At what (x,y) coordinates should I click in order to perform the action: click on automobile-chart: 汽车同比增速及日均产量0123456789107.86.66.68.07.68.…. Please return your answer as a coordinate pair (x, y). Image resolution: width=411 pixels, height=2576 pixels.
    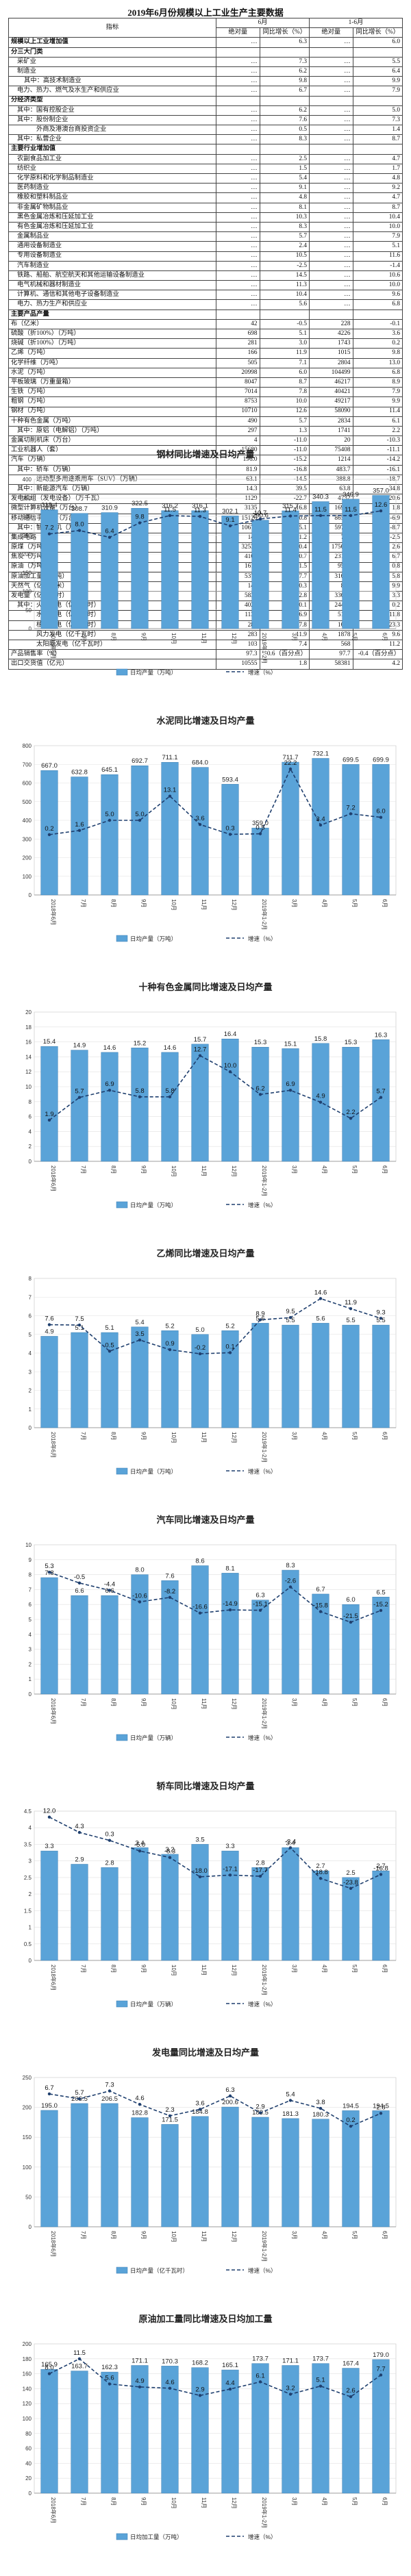
    Looking at the image, I should click on (206, 1632).